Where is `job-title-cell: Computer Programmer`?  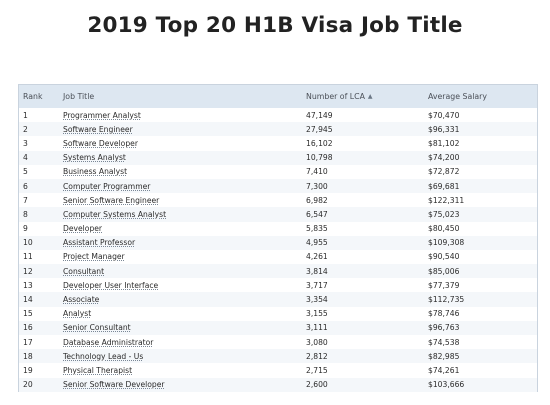
job-title-cell: Computer Programmer is located at coordinates (180, 186).